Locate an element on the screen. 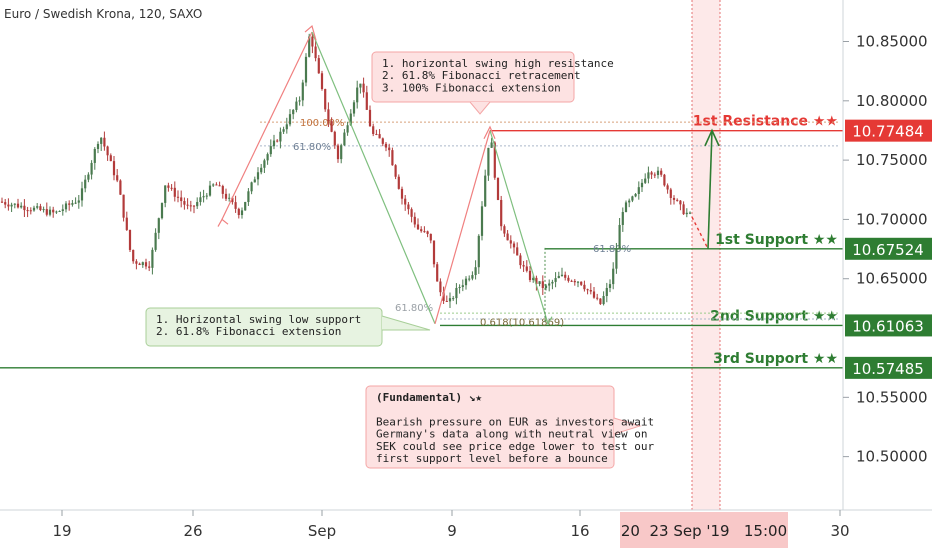 The width and height of the screenshot is (932, 554). fib-leg-down is located at coordinates (373, 178).